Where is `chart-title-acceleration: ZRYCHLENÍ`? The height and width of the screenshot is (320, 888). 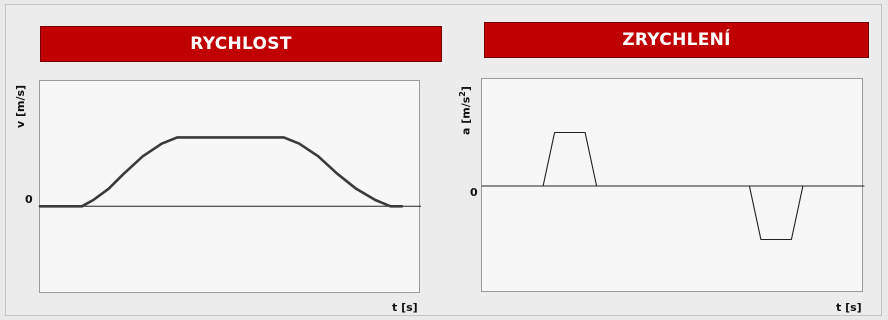
chart-title-acceleration: ZRYCHLENÍ is located at coordinates (676, 40).